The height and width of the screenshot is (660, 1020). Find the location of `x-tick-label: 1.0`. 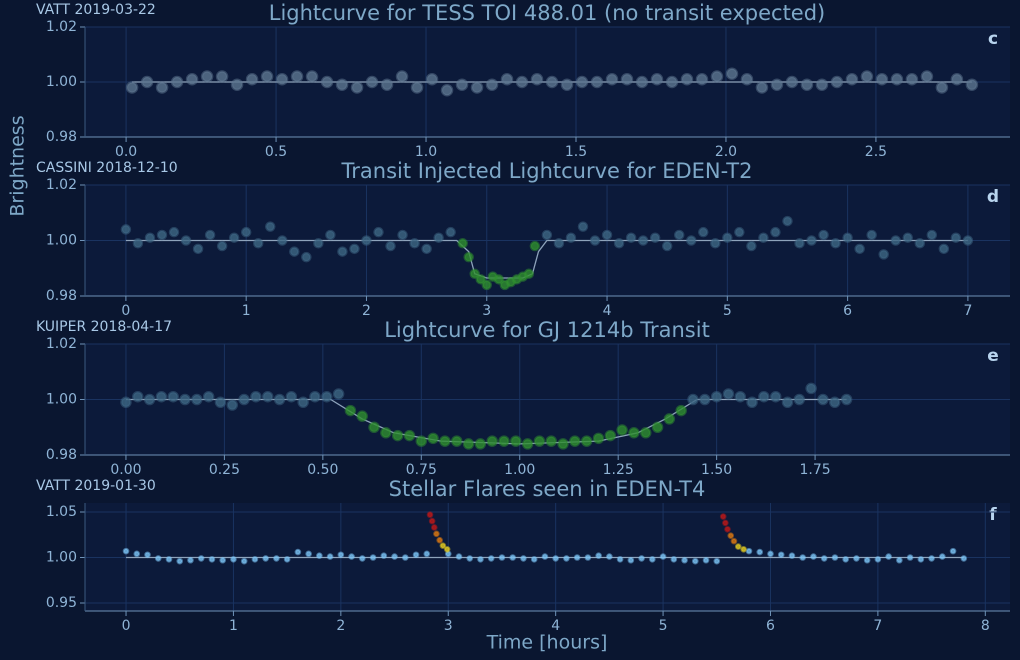

x-tick-label: 1.0 is located at coordinates (426, 152).